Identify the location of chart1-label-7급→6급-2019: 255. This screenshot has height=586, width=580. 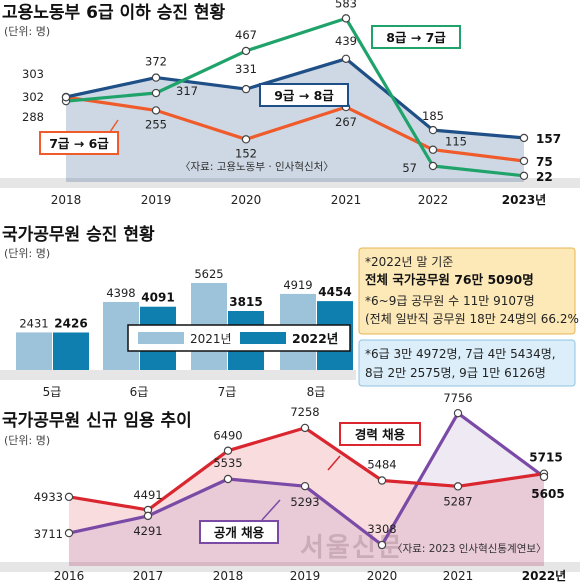
(156, 124).